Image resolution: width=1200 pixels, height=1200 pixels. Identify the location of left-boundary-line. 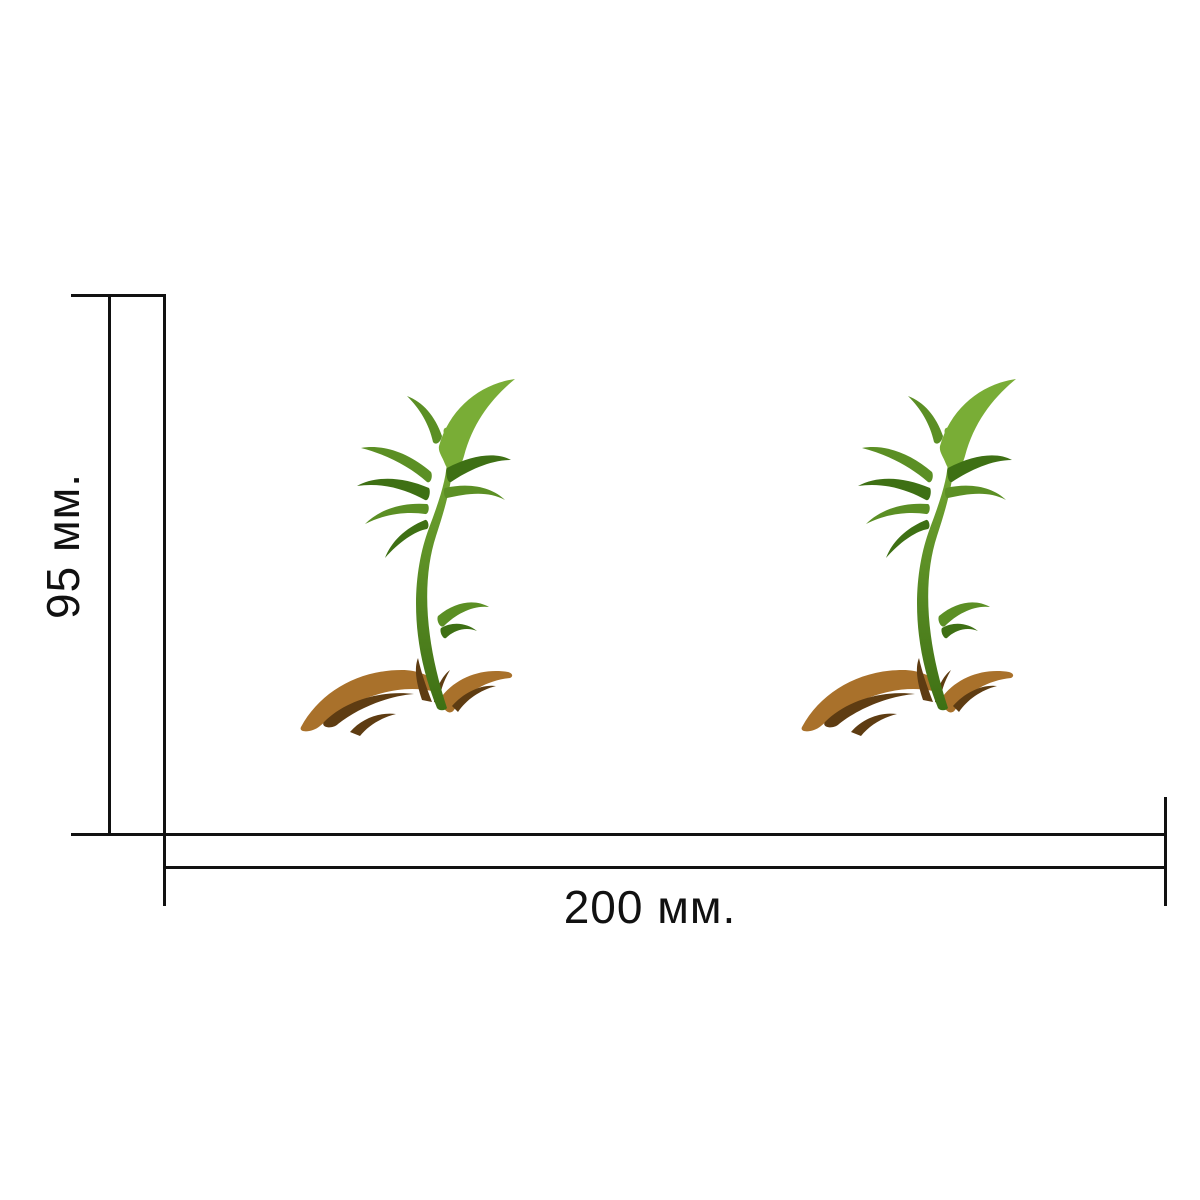
(164, 600).